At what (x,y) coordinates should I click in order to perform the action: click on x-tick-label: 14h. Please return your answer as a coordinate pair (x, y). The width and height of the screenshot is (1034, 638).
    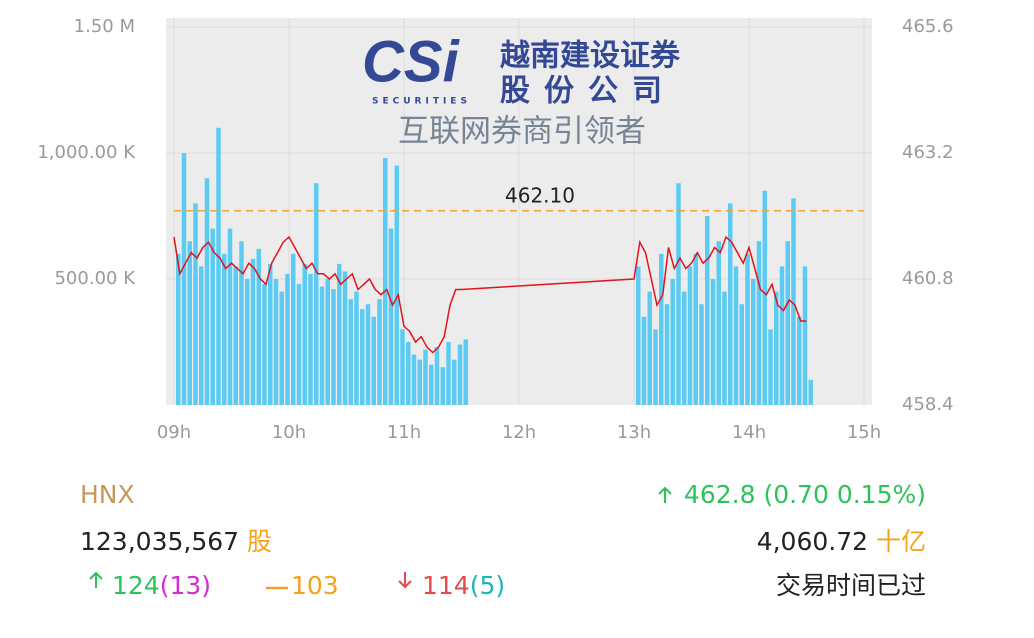
    Looking at the image, I should click on (749, 432).